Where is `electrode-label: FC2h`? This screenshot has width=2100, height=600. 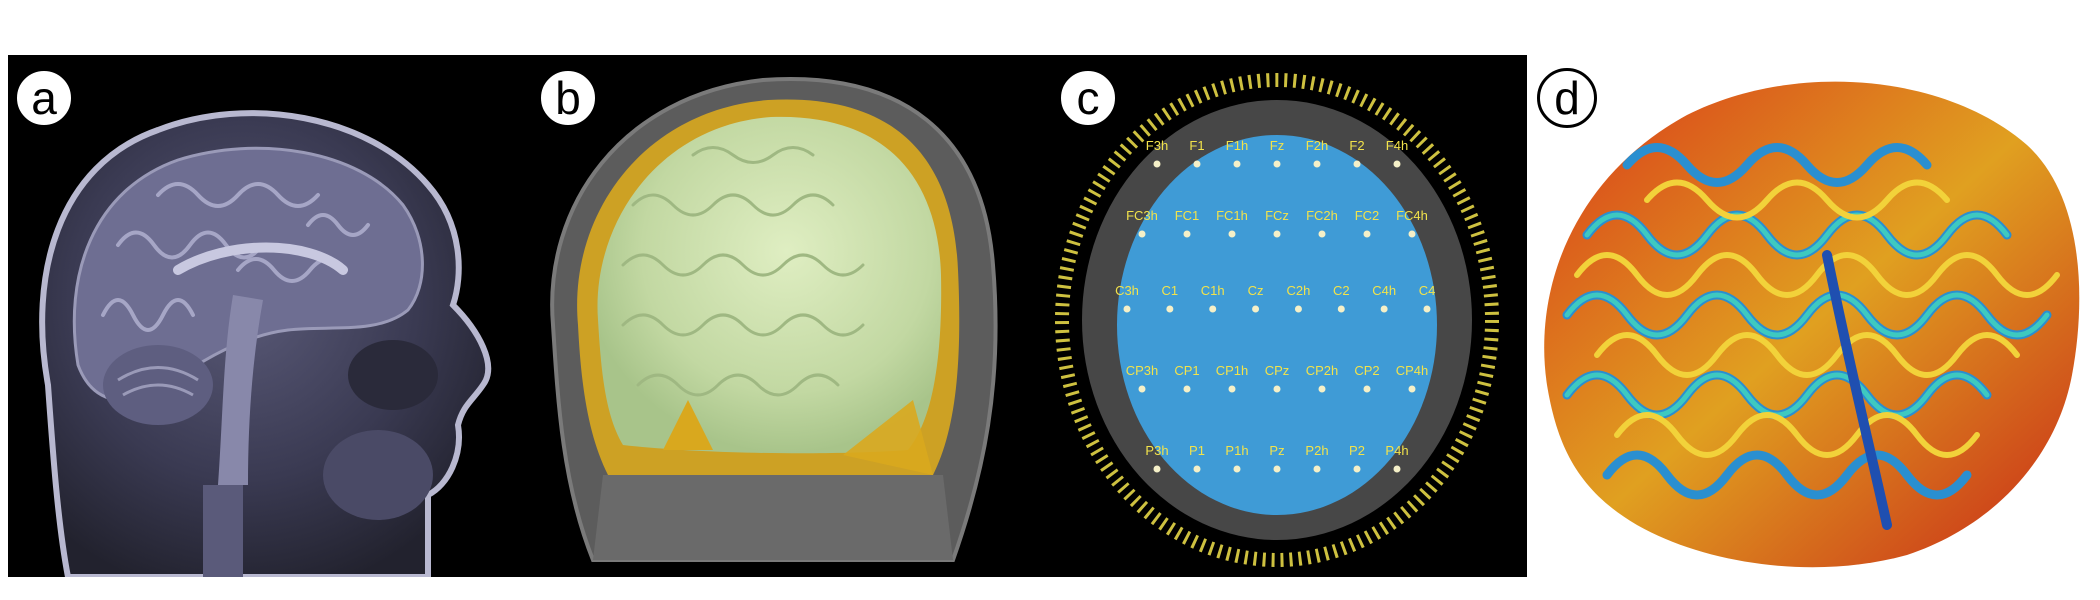 electrode-label: FC2h is located at coordinates (1322, 215).